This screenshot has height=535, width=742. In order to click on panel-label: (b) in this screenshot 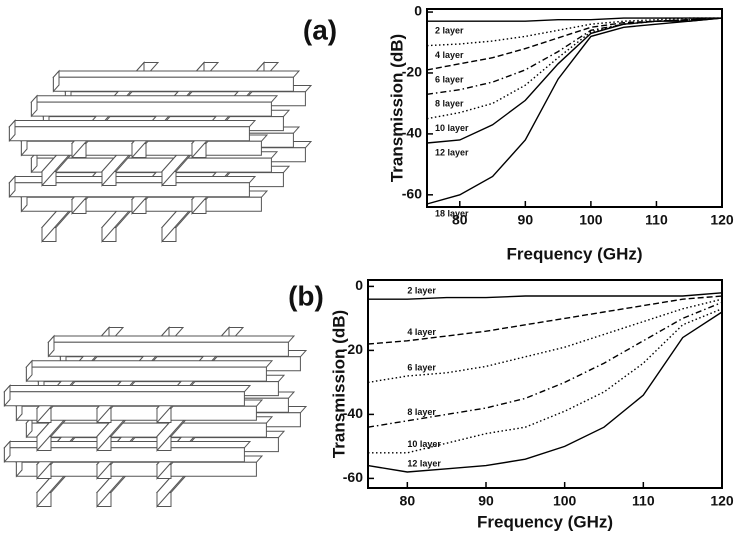, I will do `click(306, 295)`.